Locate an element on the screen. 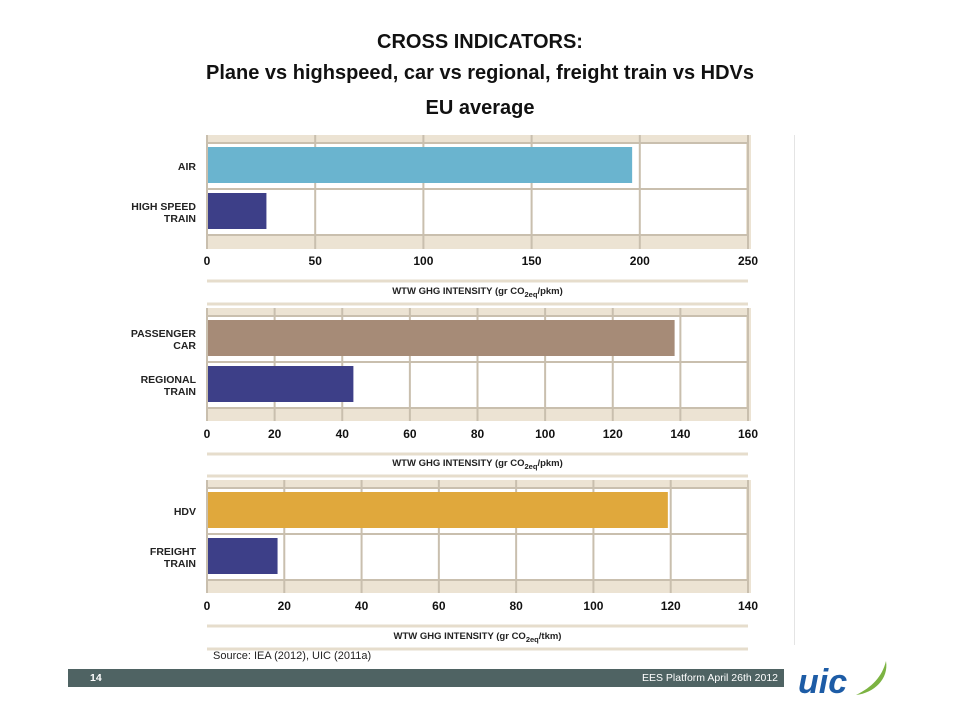 The height and width of the screenshot is (720, 960). category-label: REGIONAL is located at coordinates (169, 380).